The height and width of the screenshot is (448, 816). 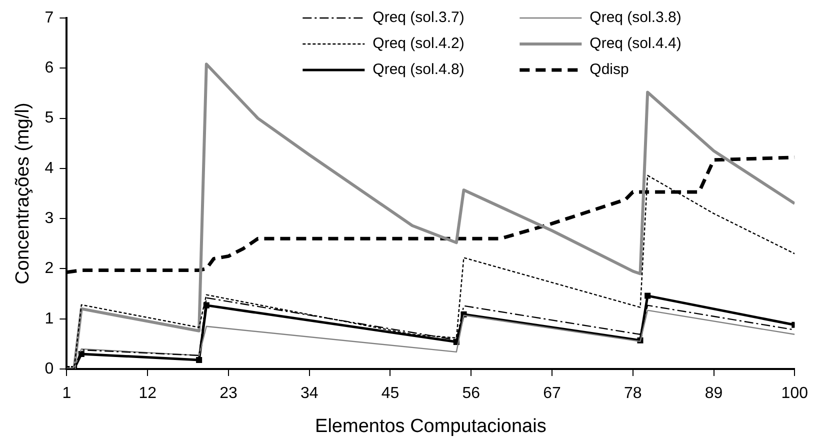 I want to click on x-tick-label: 56, so click(x=471, y=393).